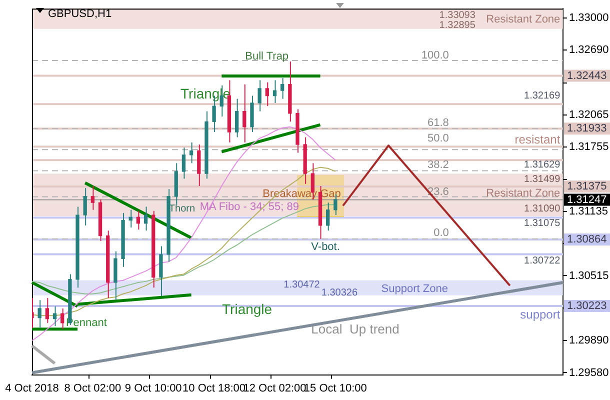 The height and width of the screenshot is (400, 610). Describe the element at coordinates (80, 14) in the screenshot. I see `chart-title: GBPUSD,H1` at that location.